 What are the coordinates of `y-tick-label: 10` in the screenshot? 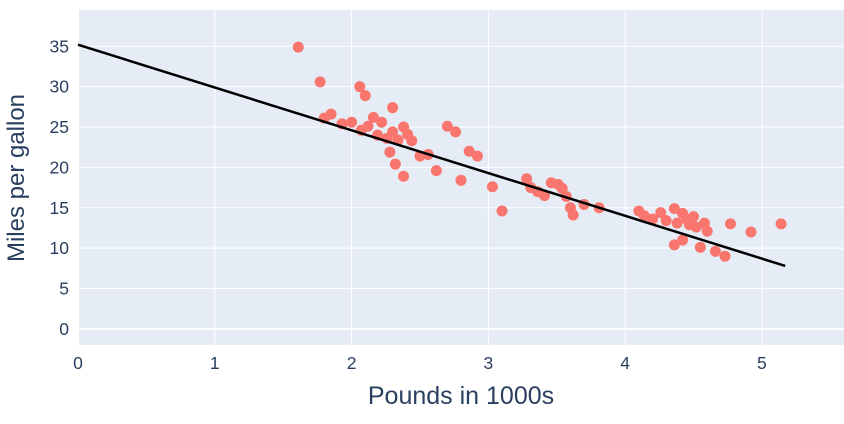 It's located at (60, 248).